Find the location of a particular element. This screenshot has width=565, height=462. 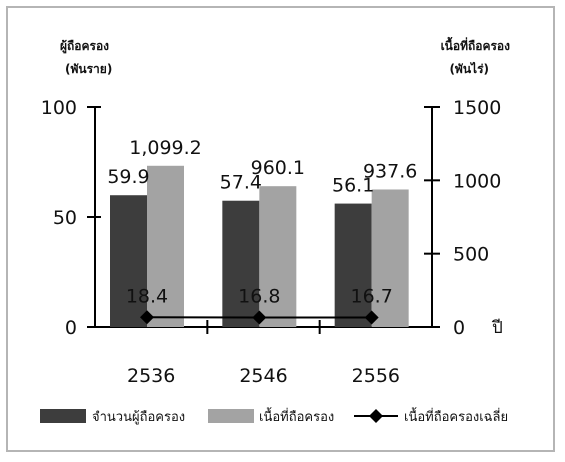

x-tick-label: 2536 is located at coordinates (151, 376).